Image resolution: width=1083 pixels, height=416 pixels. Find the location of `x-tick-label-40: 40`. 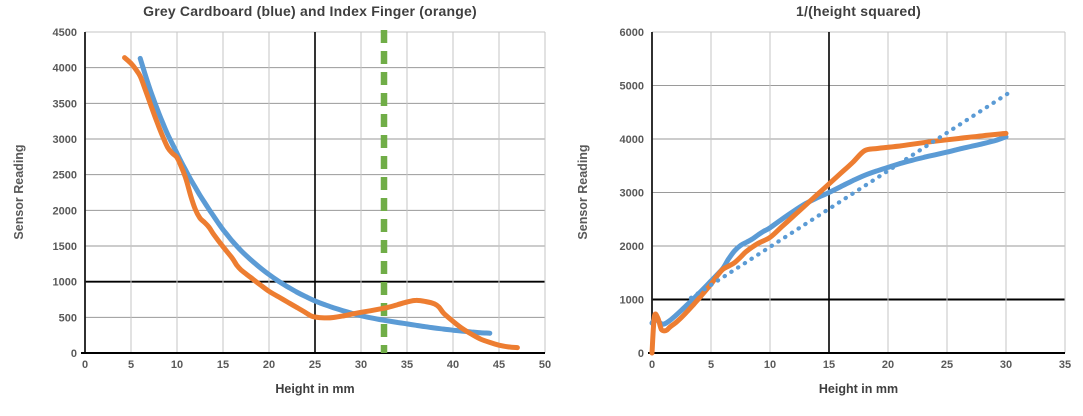

x-tick-label-40: 40 is located at coordinates (453, 365).